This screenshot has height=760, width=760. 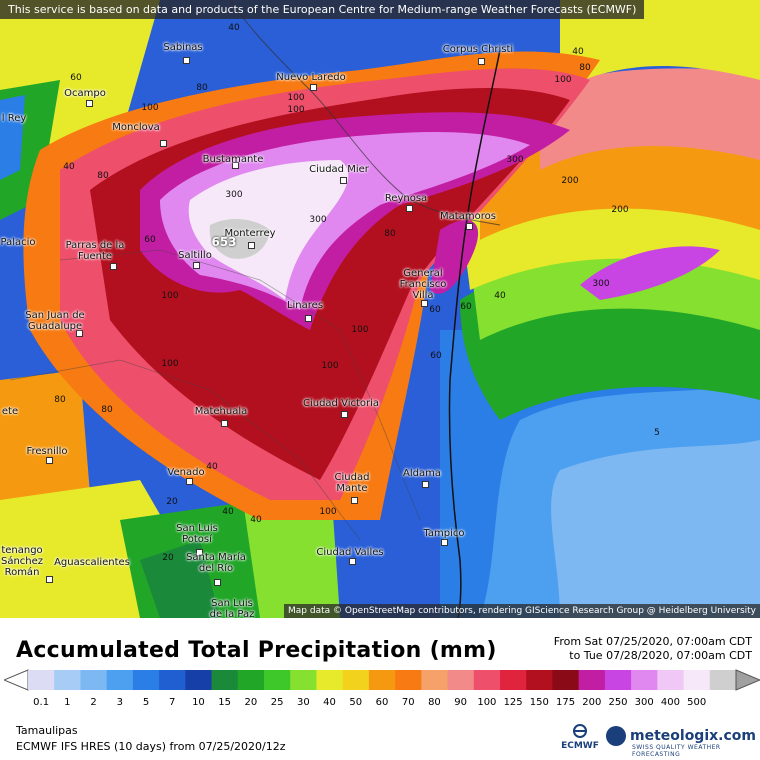 I want to click on city-santa-maria: Santa María del Río, so click(x=216, y=563).